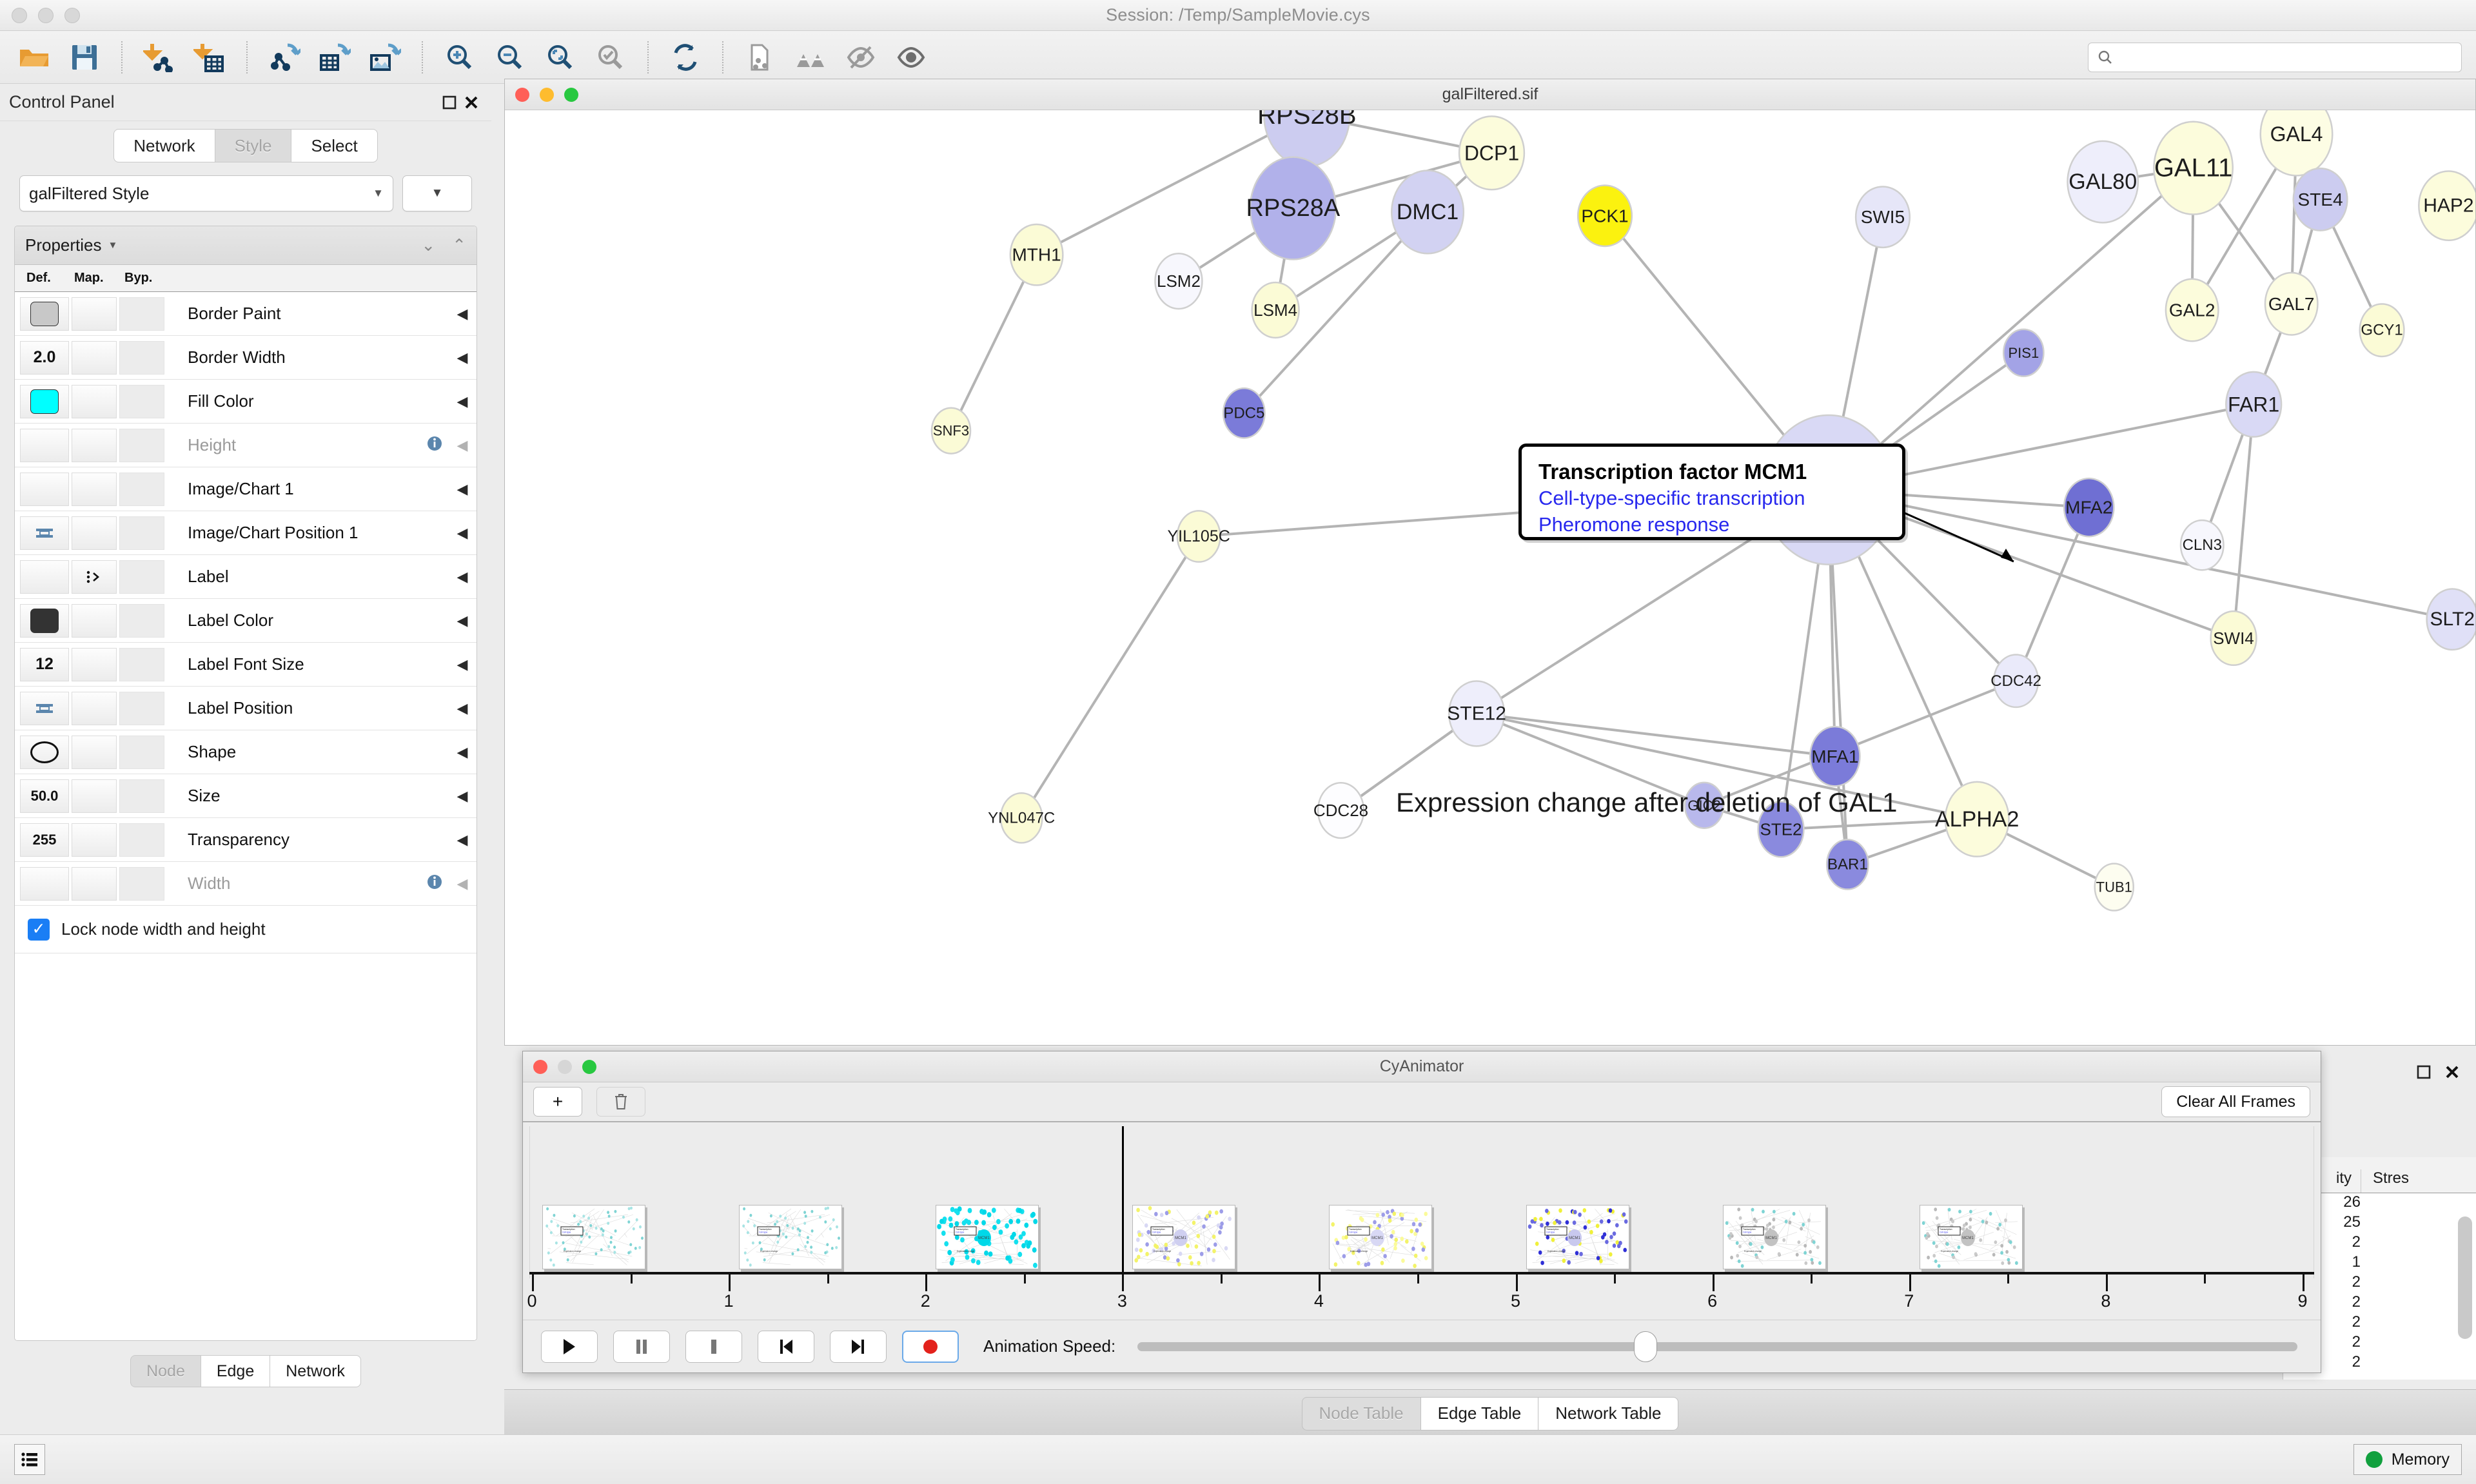  Describe the element at coordinates (911, 57) in the screenshot. I see `show-all-icon` at that location.